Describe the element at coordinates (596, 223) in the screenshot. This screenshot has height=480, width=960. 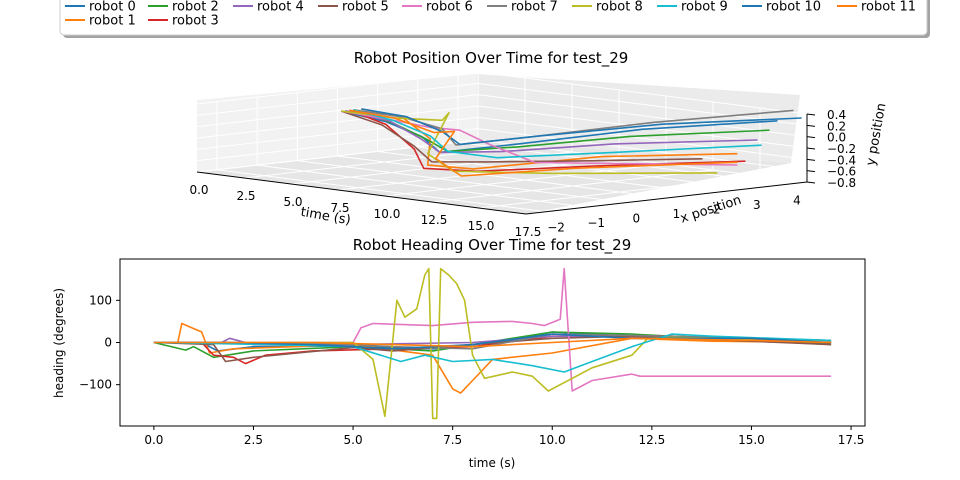
I see `position-ytick-label: −1` at that location.